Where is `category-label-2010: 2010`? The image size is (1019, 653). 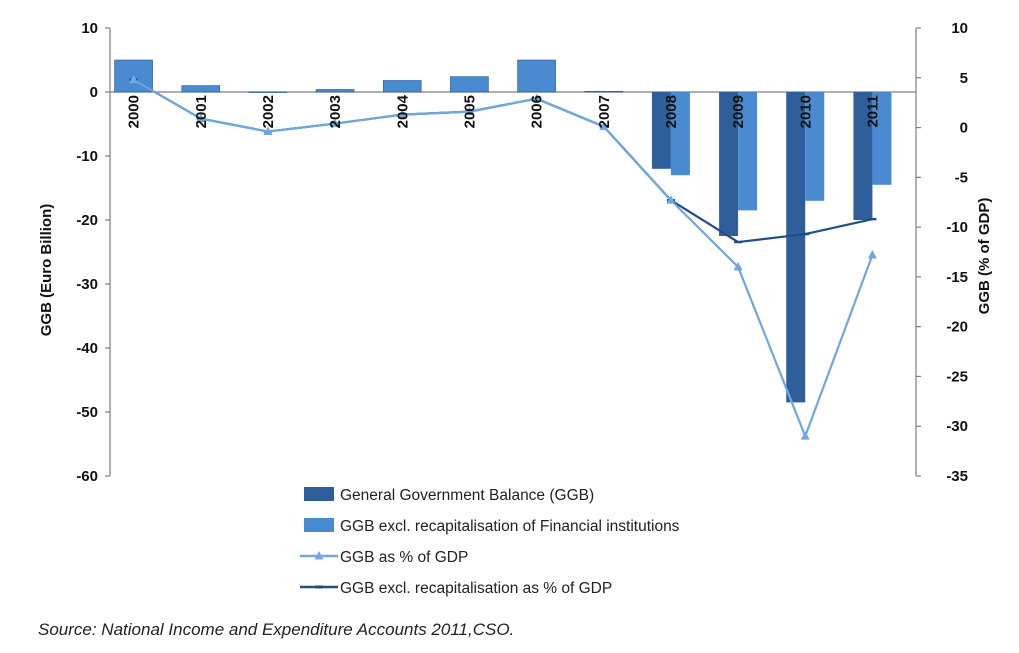 category-label-2010: 2010 is located at coordinates (805, 111).